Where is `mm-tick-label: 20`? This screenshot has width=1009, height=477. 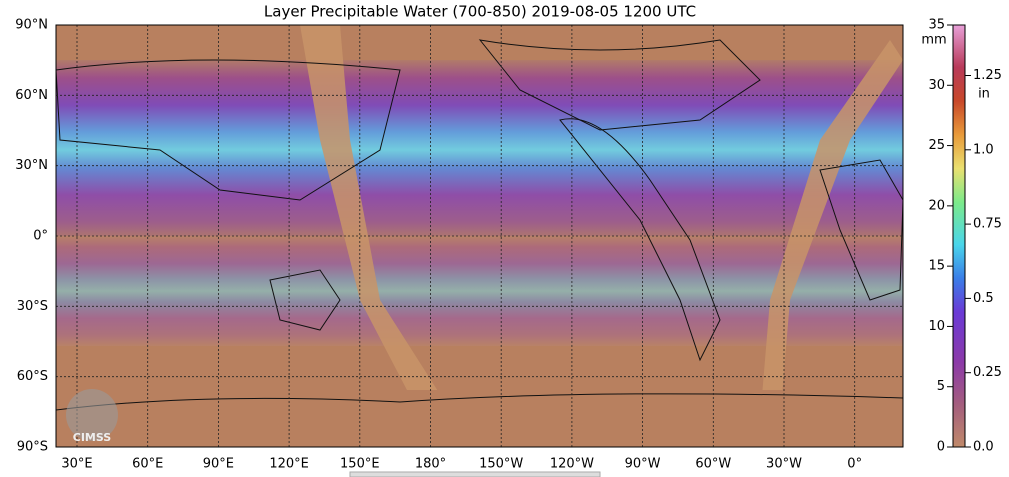
mm-tick-label: 20 is located at coordinates (936, 205).